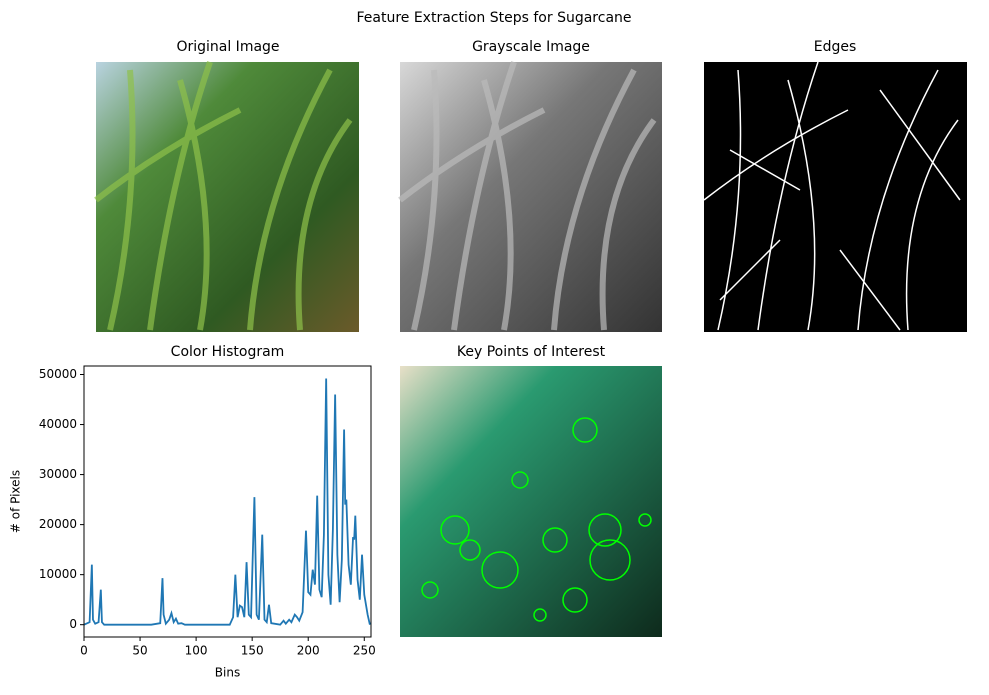 The image size is (989, 695). I want to click on image-title: Edges, so click(835, 47).